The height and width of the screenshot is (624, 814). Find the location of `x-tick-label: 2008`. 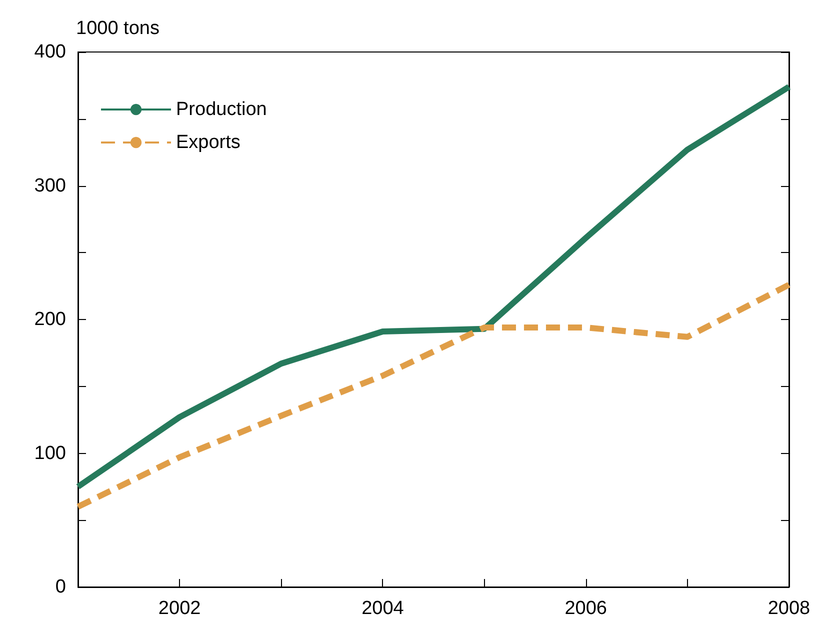

x-tick-label: 2008 is located at coordinates (789, 608).